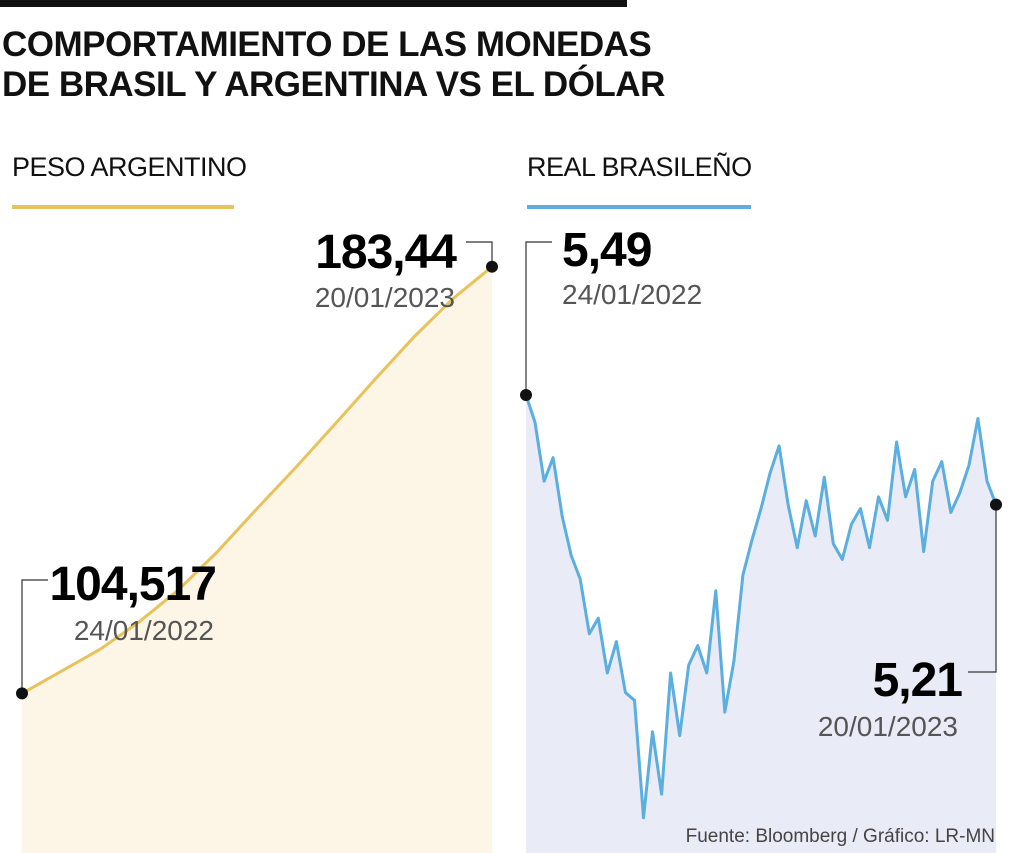 Image resolution: width=1024 pixels, height=853 pixels. Describe the element at coordinates (492, 266) in the screenshot. I see `ars-end-point` at that location.